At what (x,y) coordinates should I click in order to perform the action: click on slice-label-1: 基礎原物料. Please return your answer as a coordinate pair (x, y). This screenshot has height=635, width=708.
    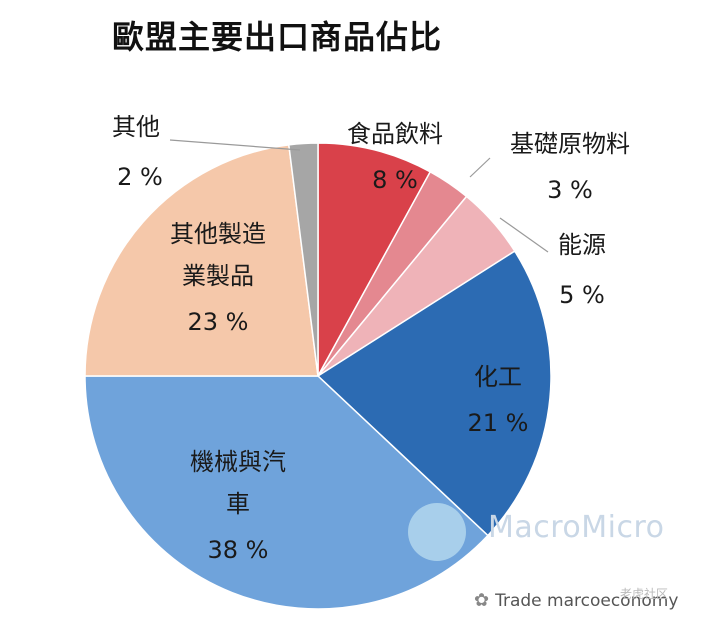
    Looking at the image, I should click on (570, 144).